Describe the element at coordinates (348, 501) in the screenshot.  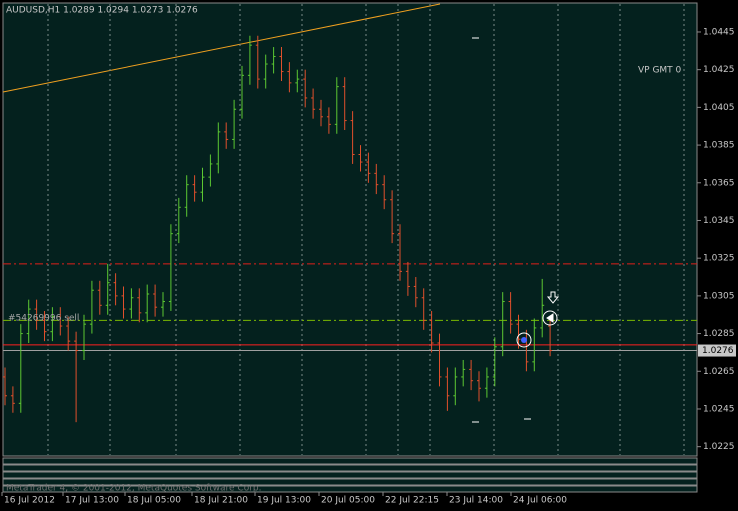
I see `x-tick-label: 20 Jul 05:00` at that location.